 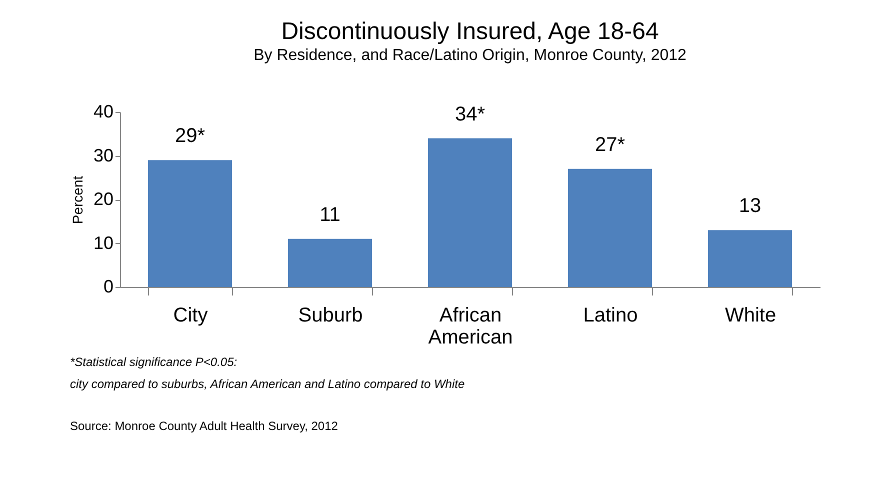 What do you see at coordinates (470, 31) in the screenshot?
I see `chart-title: Discontinuously Insured, Age 18-64` at bounding box center [470, 31].